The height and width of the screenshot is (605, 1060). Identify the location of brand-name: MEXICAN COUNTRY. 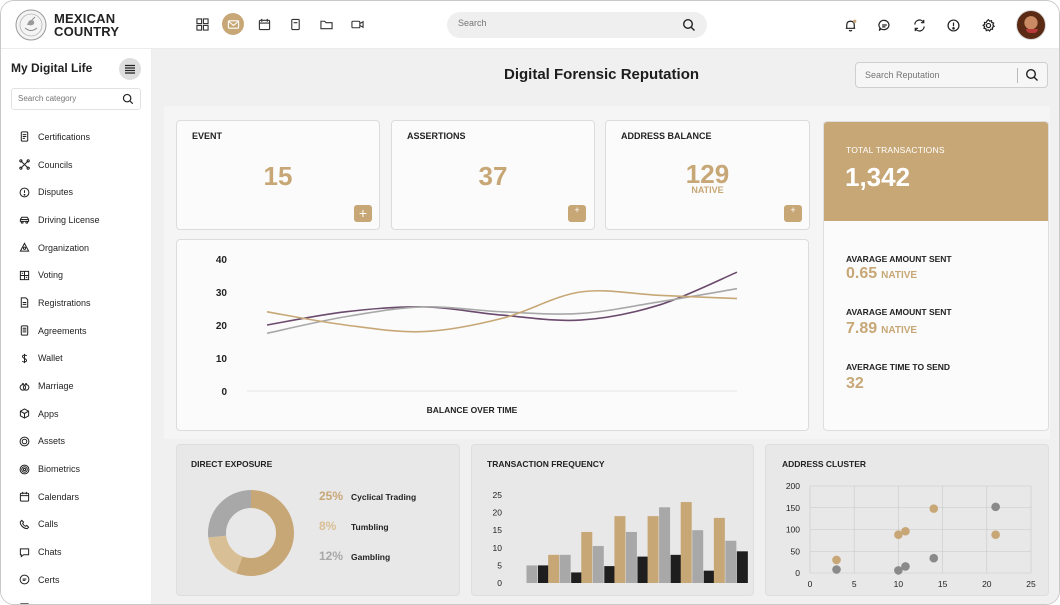
(86, 25).